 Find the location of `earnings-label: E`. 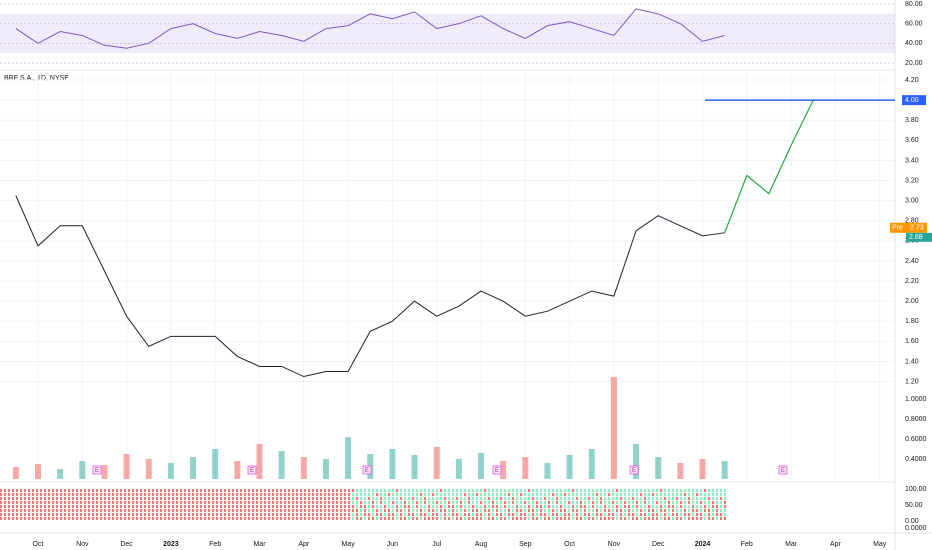

earnings-label: E is located at coordinates (252, 471).